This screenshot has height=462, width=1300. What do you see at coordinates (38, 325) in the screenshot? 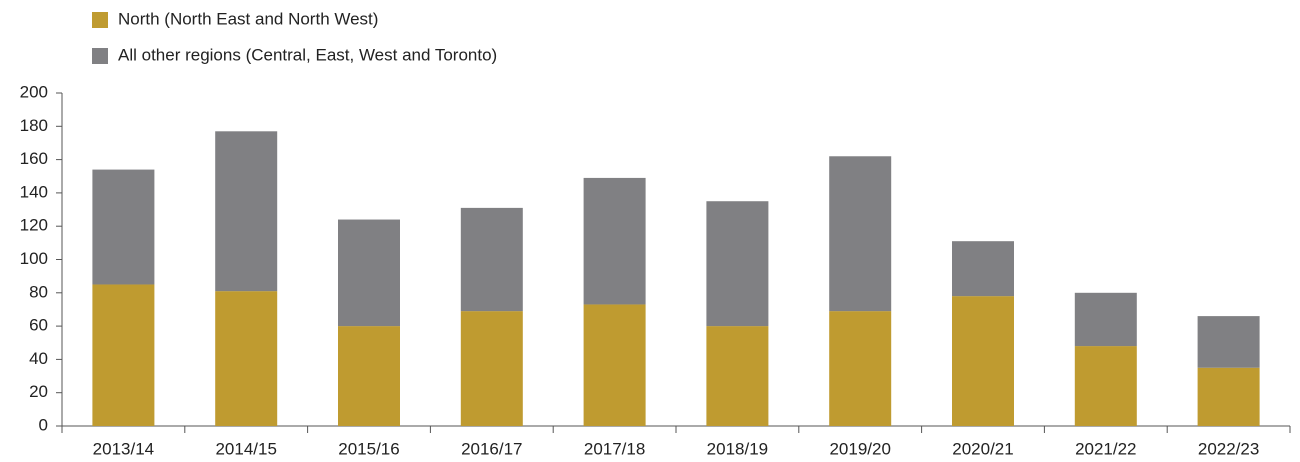
I see `y-tick-label: 60` at bounding box center [38, 325].